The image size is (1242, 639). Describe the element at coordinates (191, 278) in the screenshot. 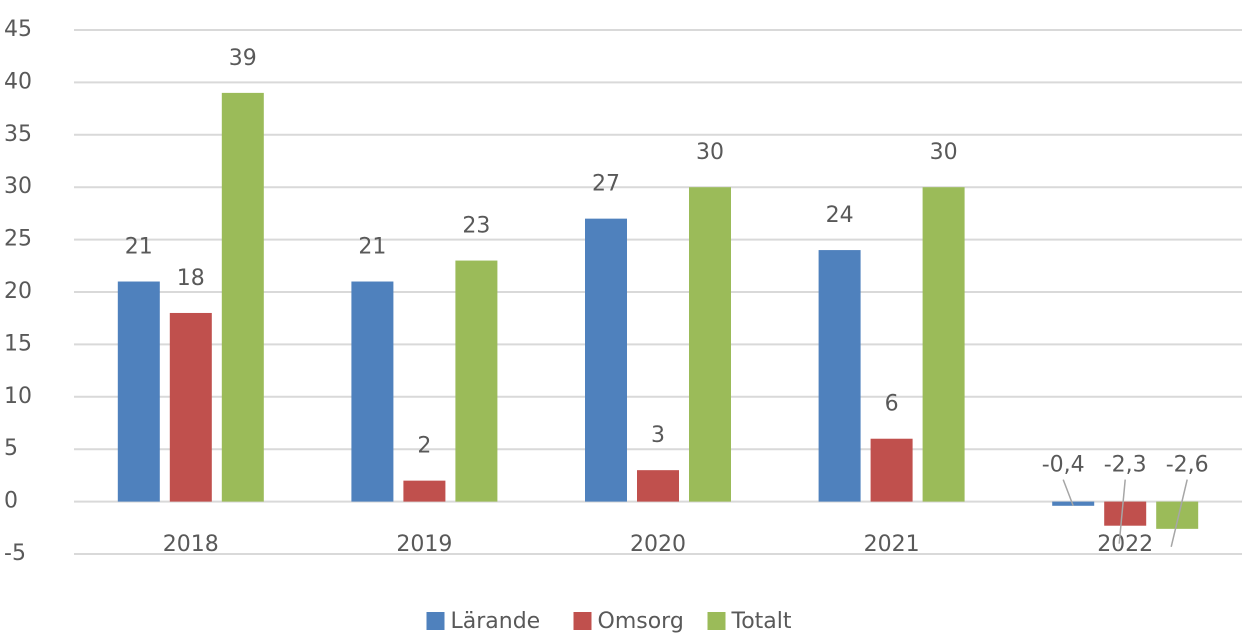

I see `data-label: 18` at that location.